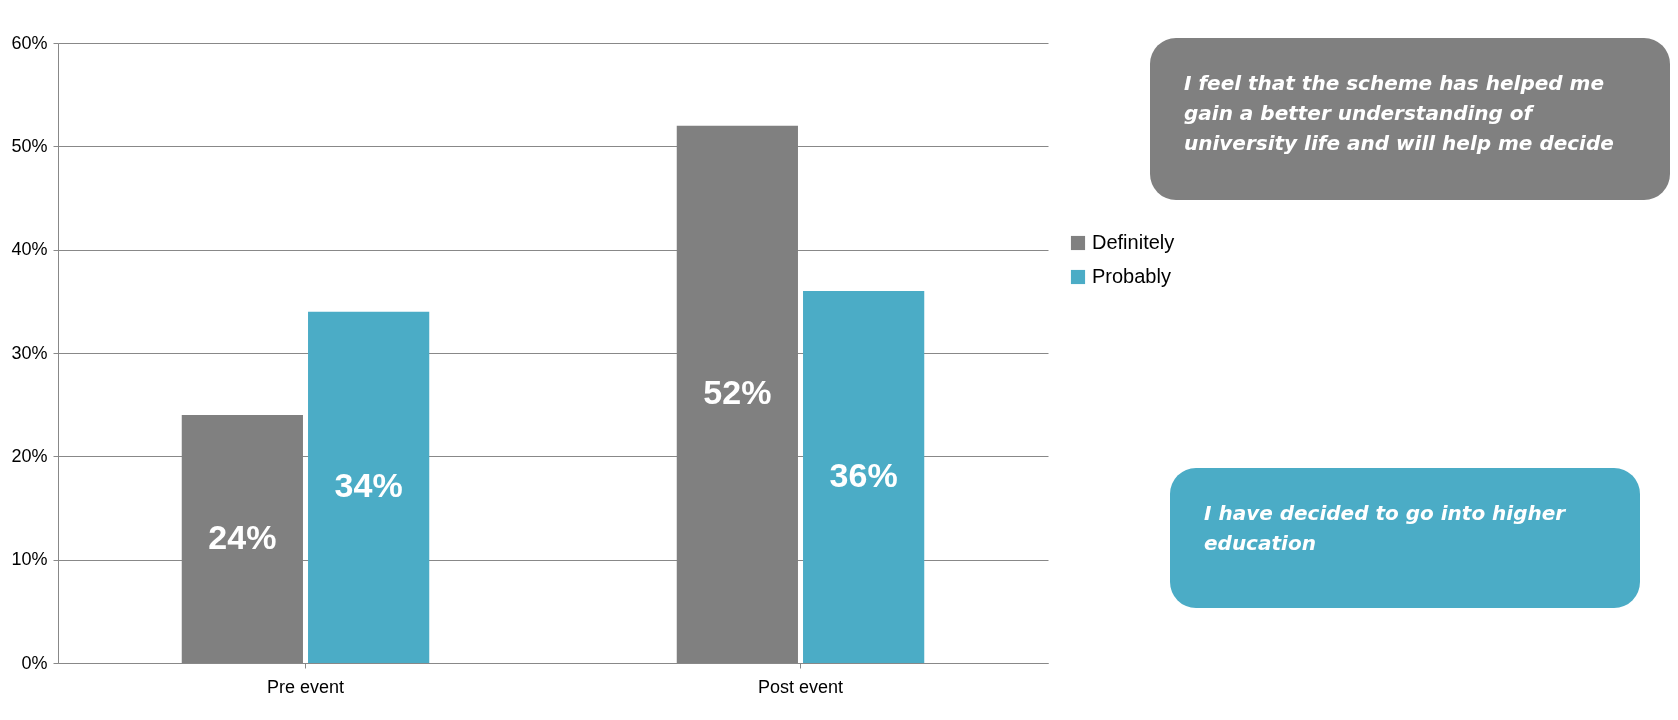 This screenshot has height=720, width=1678. I want to click on y-tick-label: 0%, so click(34, 662).